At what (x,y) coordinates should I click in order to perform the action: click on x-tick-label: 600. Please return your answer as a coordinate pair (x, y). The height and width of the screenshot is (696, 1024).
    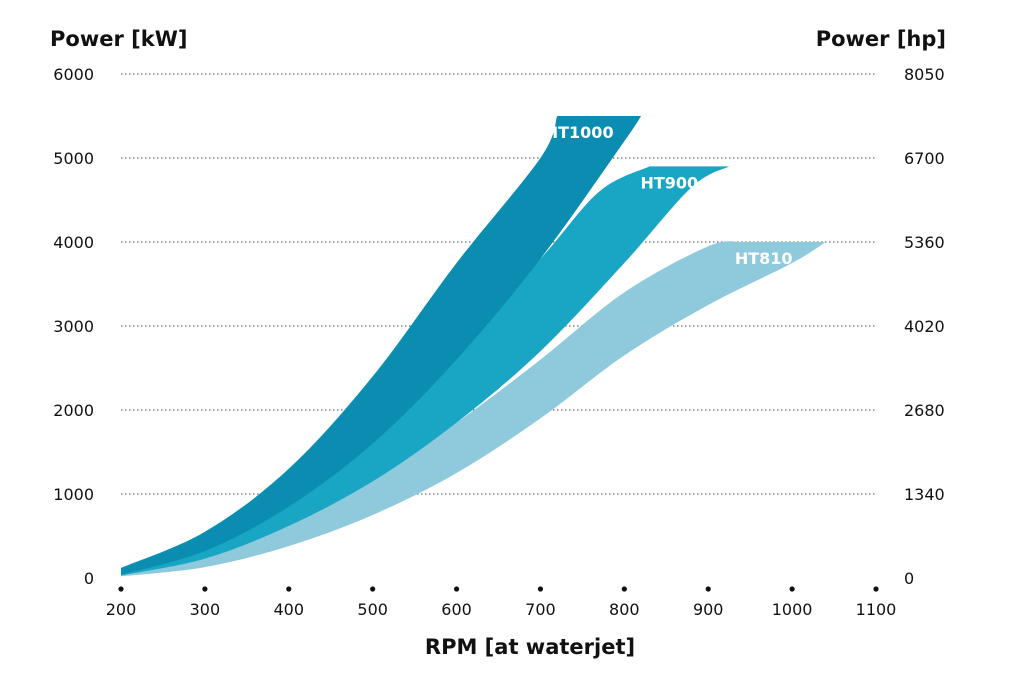
    Looking at the image, I should click on (456, 609).